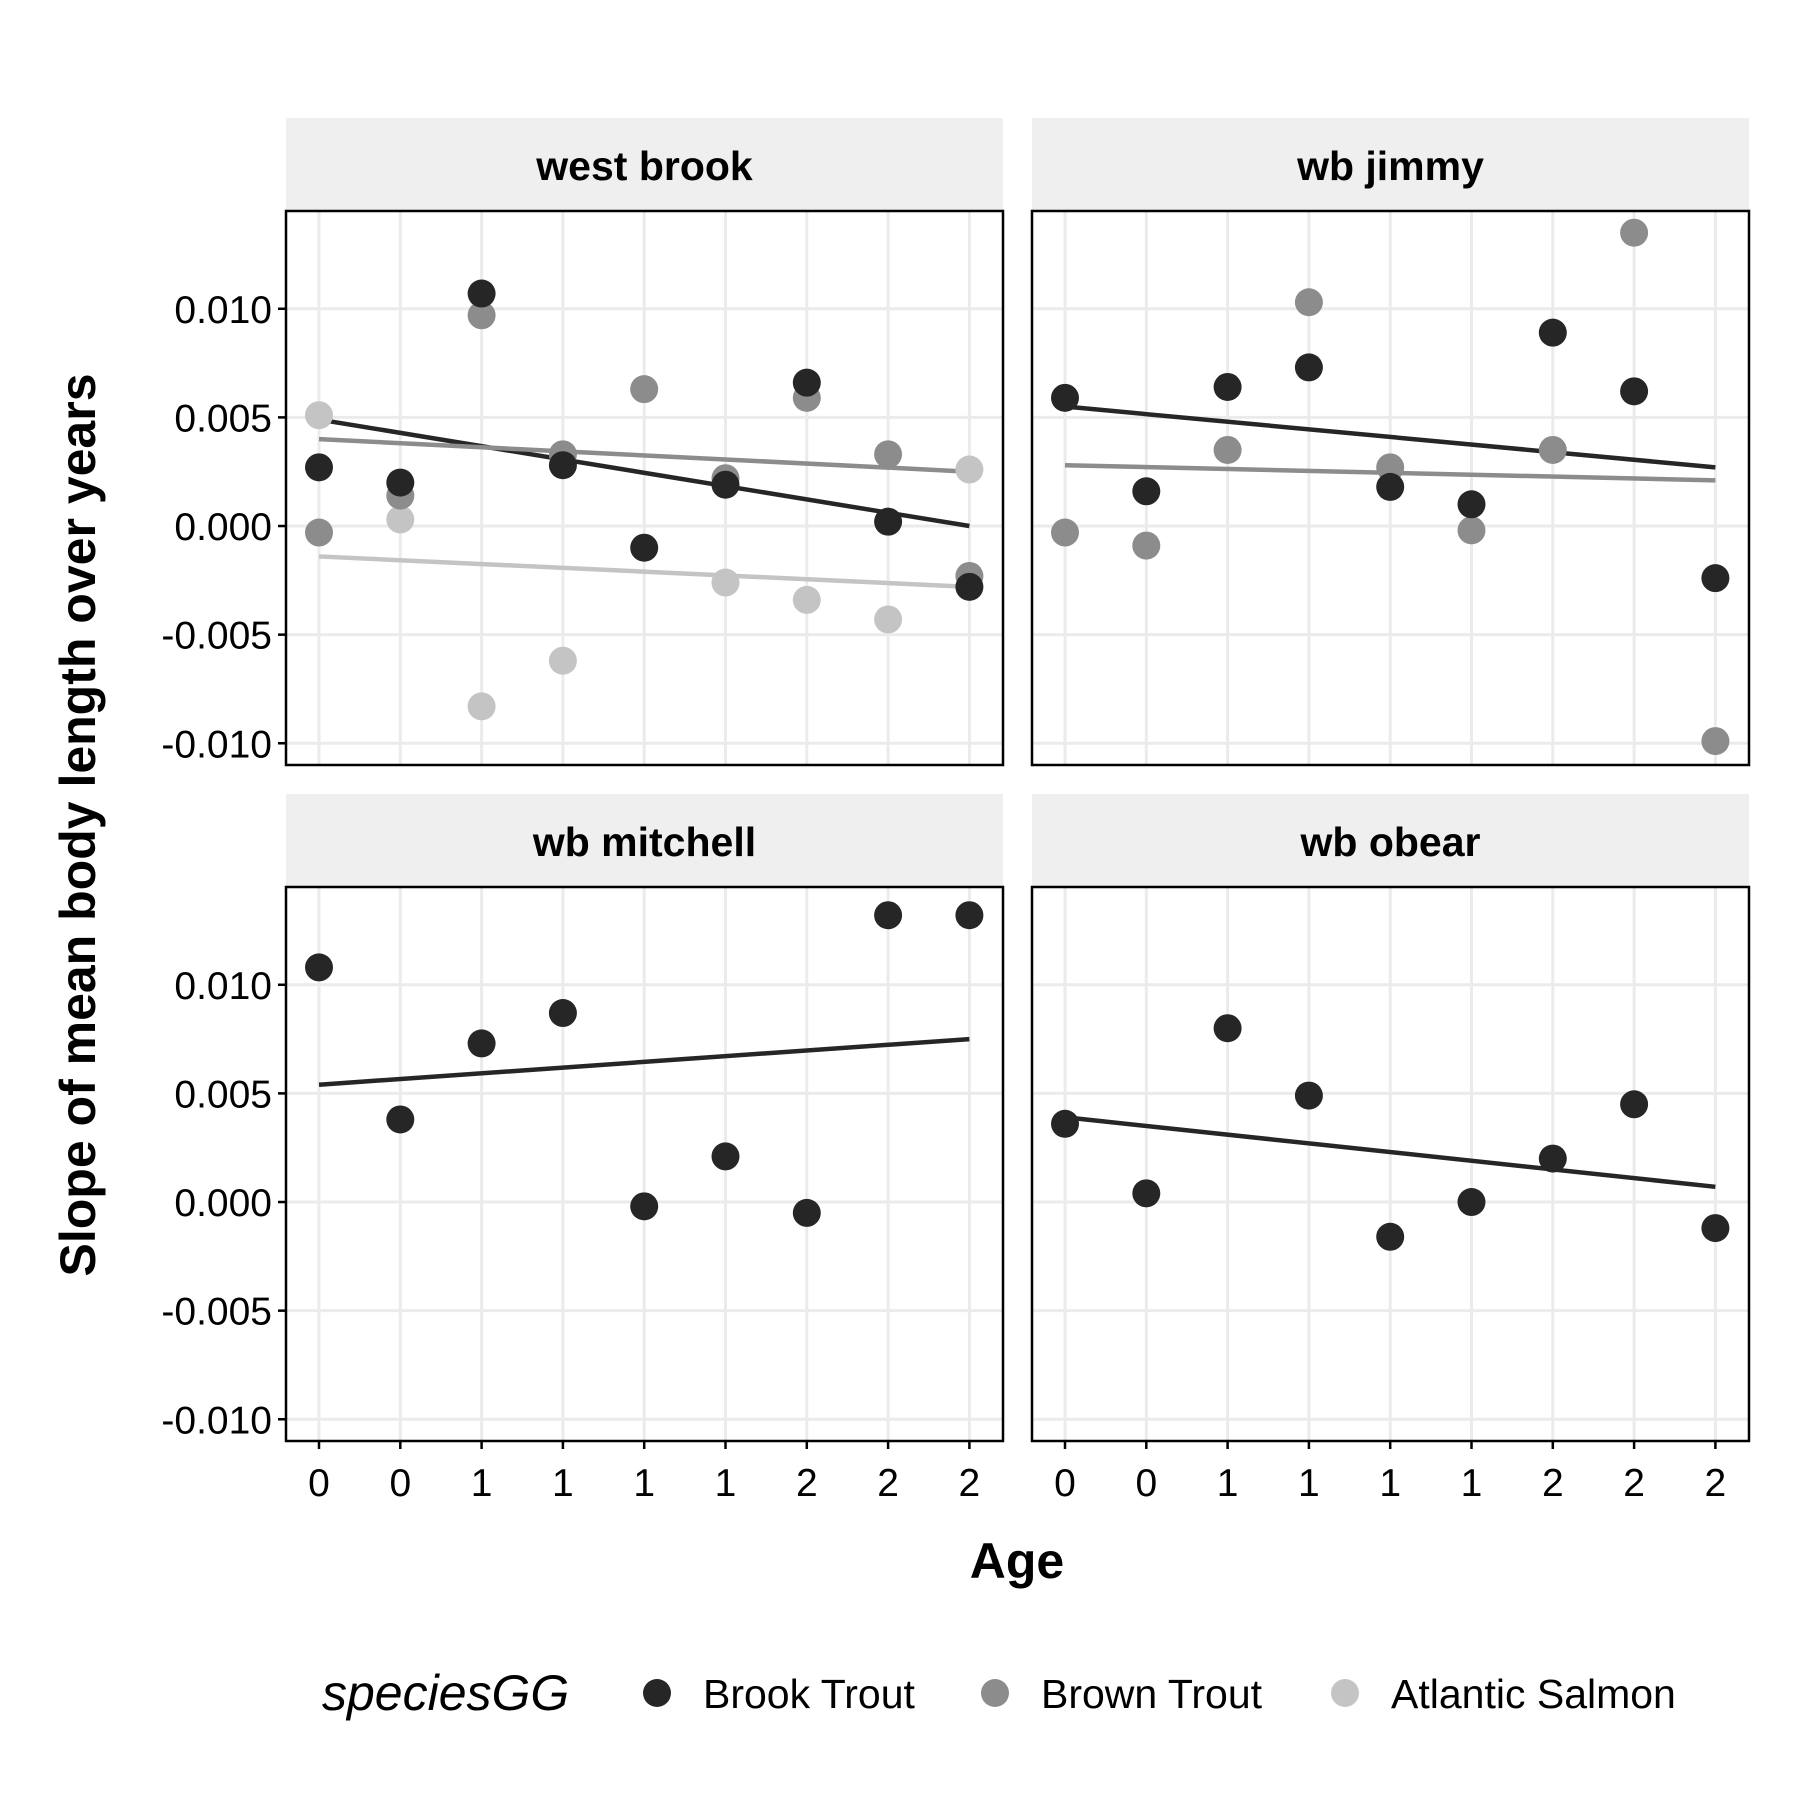  I want to click on facet-panel: wb jimmy, so click(1390, 442).